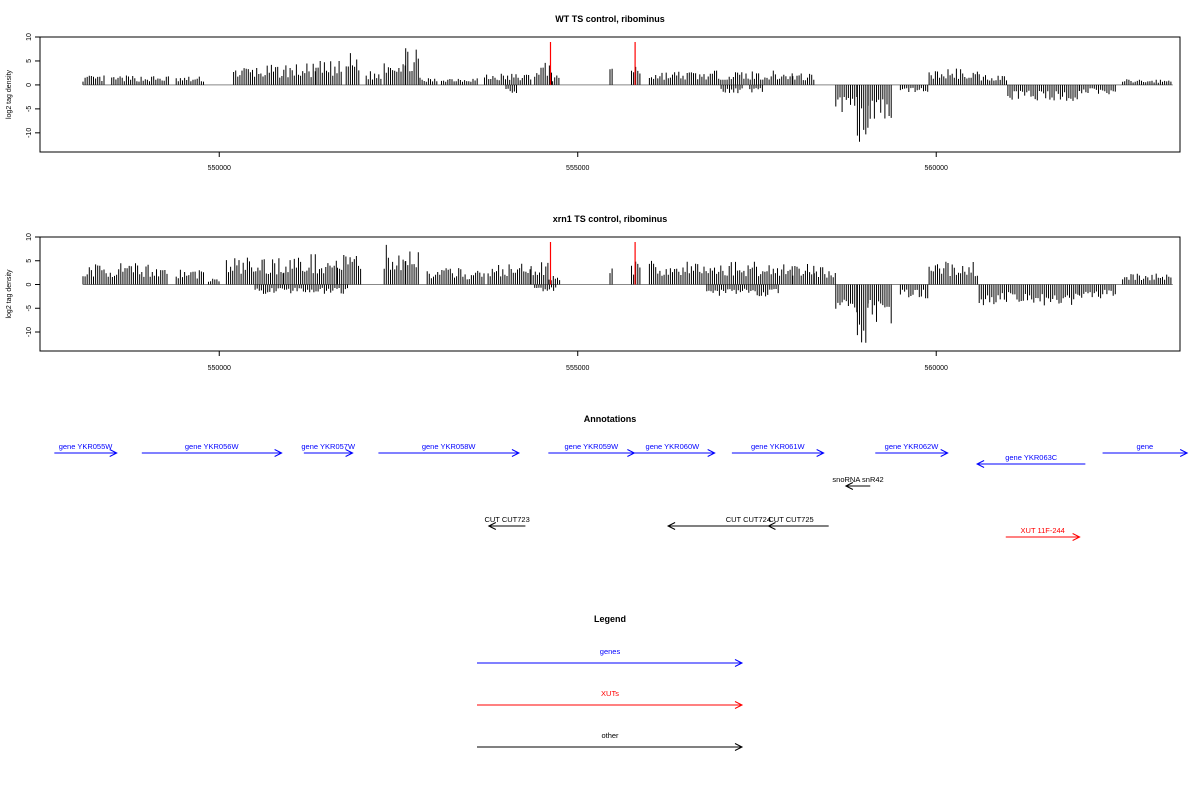  What do you see at coordinates (349, 453) in the screenshot?
I see `feature-gene-ykr057w-arrowhead` at bounding box center [349, 453].